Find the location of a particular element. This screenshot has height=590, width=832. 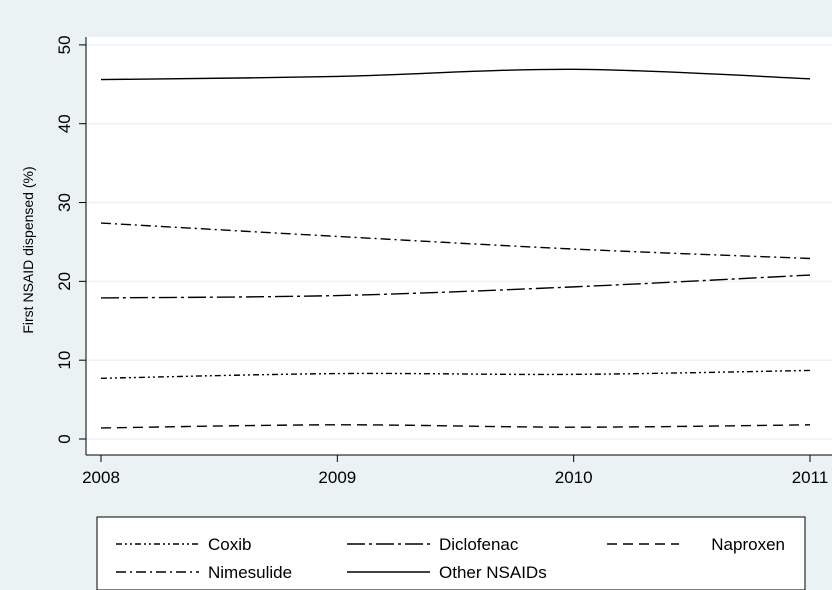

x-tick-label: 2009 is located at coordinates (337, 477).